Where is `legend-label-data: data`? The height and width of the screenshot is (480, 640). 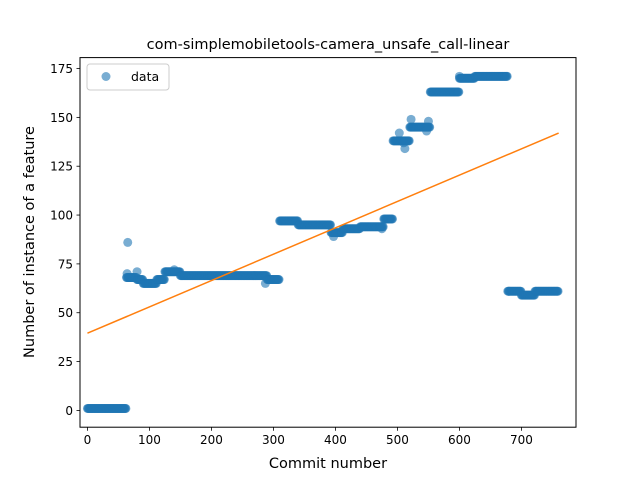 legend-label-data: data is located at coordinates (145, 76).